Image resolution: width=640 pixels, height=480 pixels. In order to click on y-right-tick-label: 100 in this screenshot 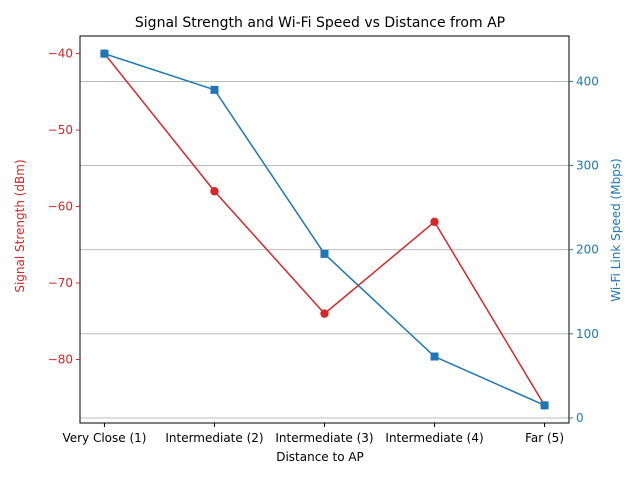, I will do `click(587, 334)`.